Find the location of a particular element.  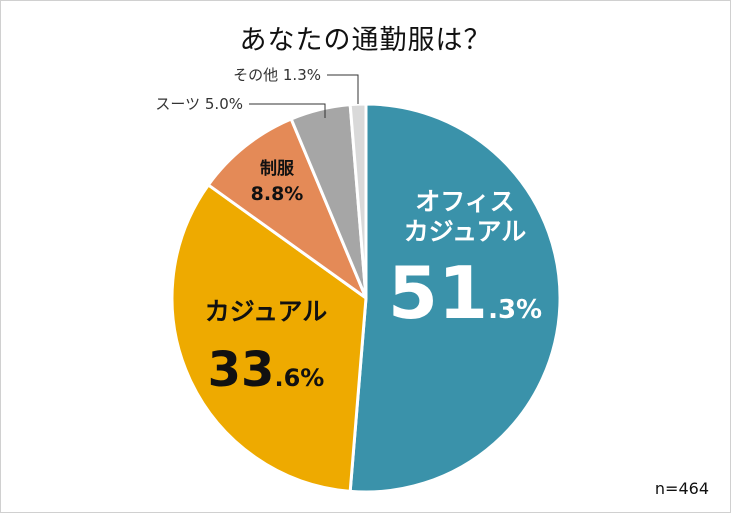

slice-value-label: 33.6% is located at coordinates (266, 370).